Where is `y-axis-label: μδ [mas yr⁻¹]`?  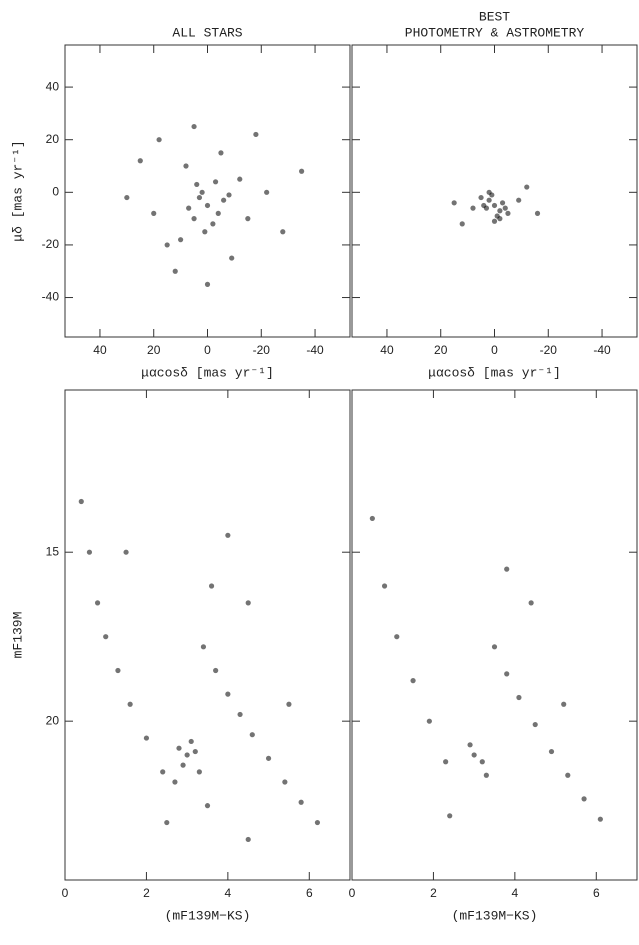 y-axis-label: μδ [mas yr⁻¹] is located at coordinates (17, 190).